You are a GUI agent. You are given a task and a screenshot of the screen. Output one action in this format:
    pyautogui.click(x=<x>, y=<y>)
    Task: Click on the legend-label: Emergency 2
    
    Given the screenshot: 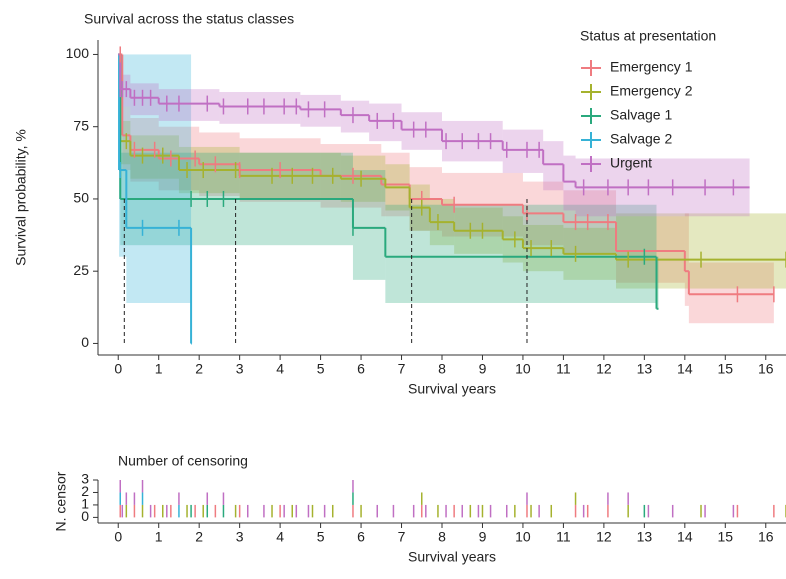 What is the action you would take?
    pyautogui.click(x=651, y=91)
    